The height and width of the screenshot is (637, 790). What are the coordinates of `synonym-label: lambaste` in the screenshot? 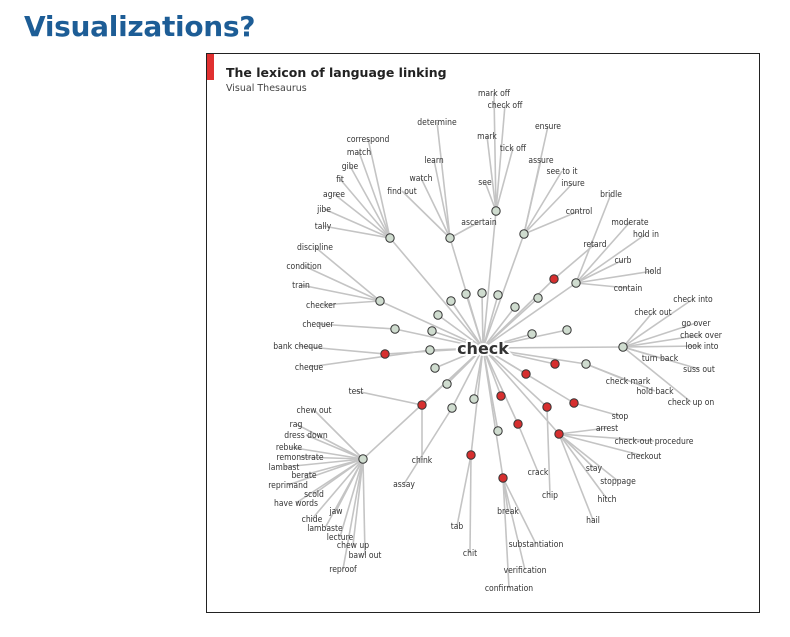 It's located at (325, 529).